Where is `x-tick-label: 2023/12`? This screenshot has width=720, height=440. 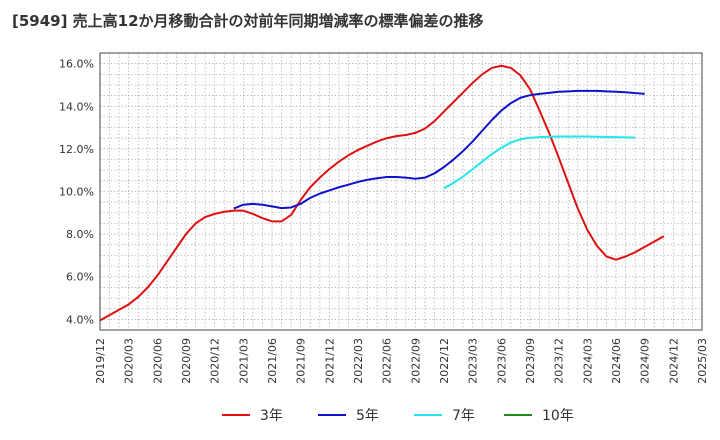
x-tick-label: 2023/12 is located at coordinates (559, 361).